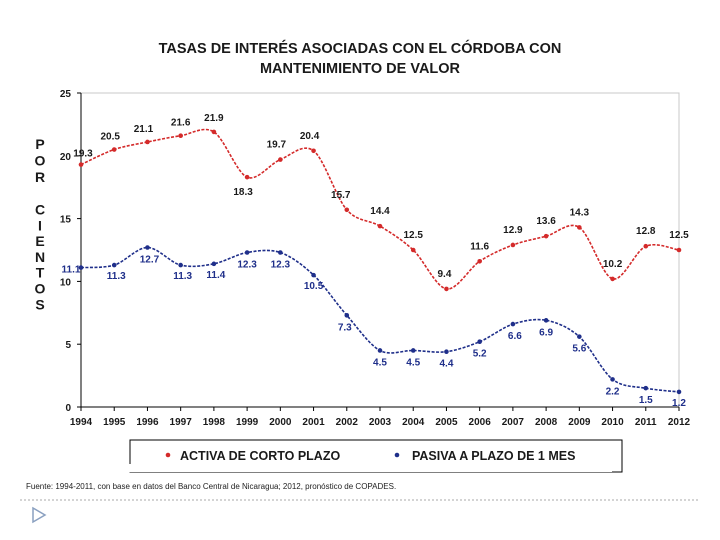 The width and height of the screenshot is (720, 540). What do you see at coordinates (493, 456) in the screenshot?
I see `legend-label-pasiva: PASIVA A PLAZO DE 1 MES` at bounding box center [493, 456].